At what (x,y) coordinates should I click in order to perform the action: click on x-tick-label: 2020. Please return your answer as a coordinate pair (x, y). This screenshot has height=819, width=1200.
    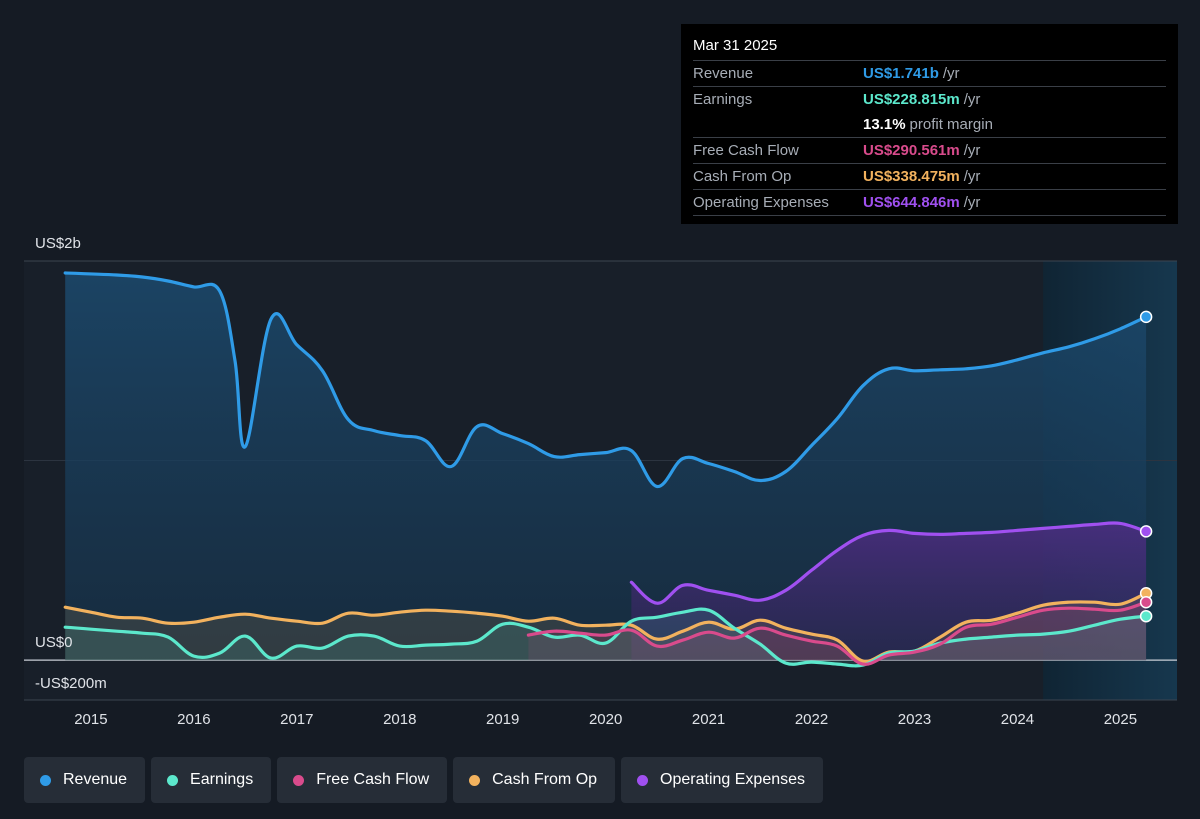
    Looking at the image, I should click on (605, 719).